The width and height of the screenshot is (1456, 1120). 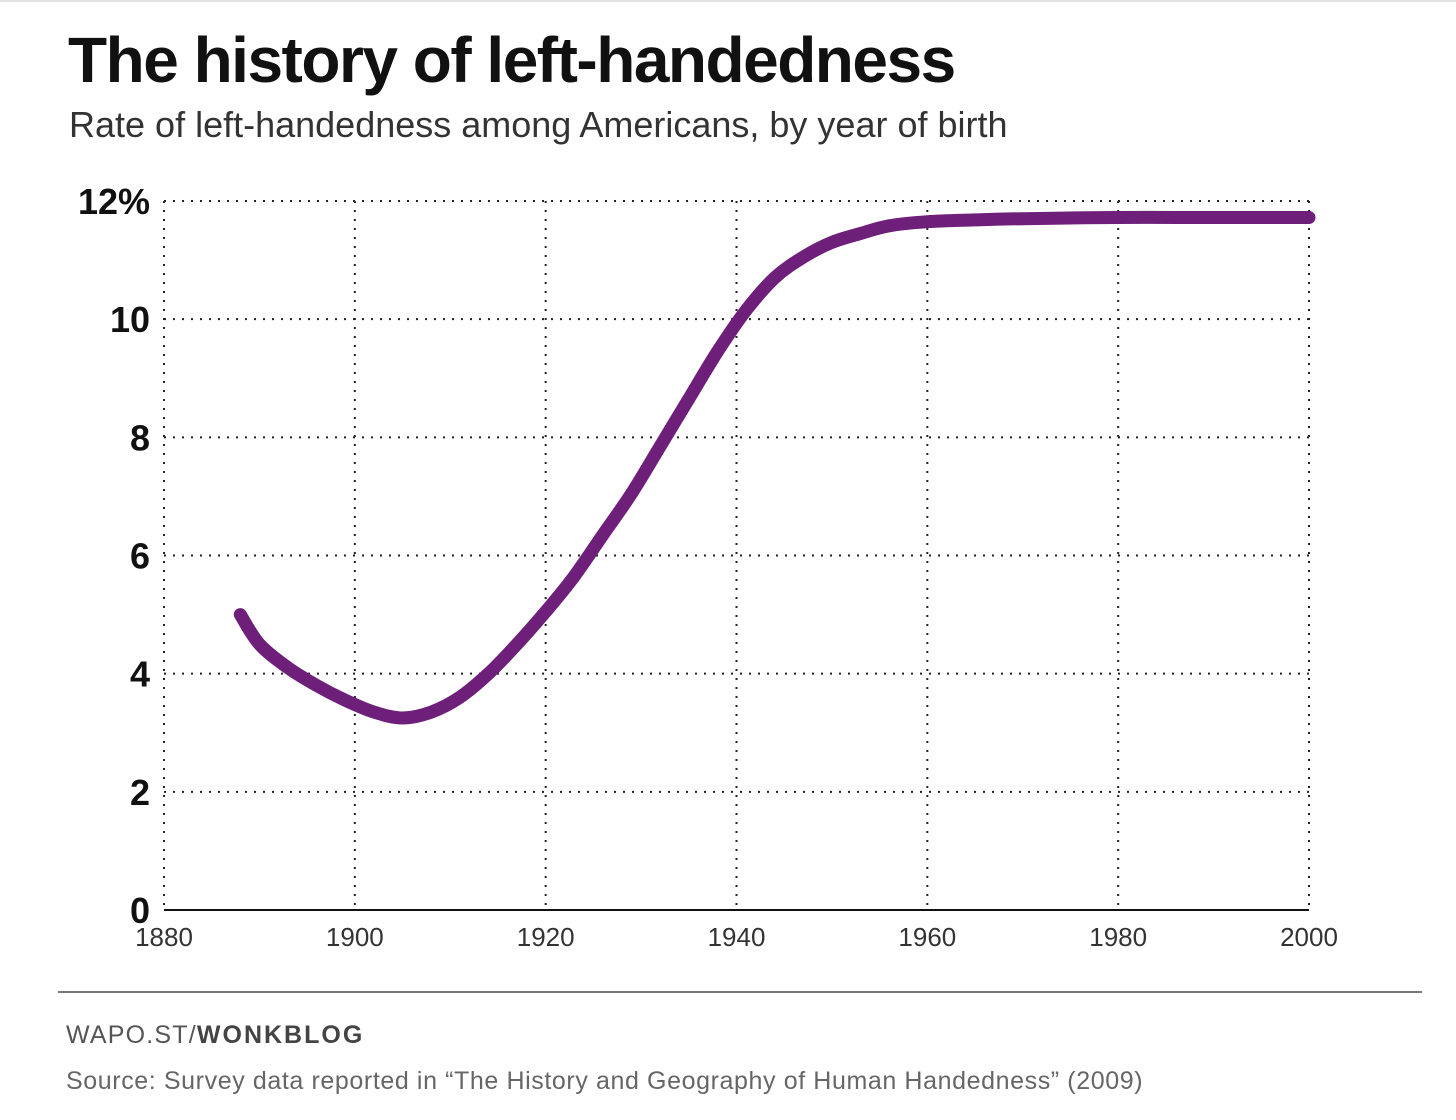 I want to click on x-tick-label-1980: 1980, so click(x=1118, y=937).